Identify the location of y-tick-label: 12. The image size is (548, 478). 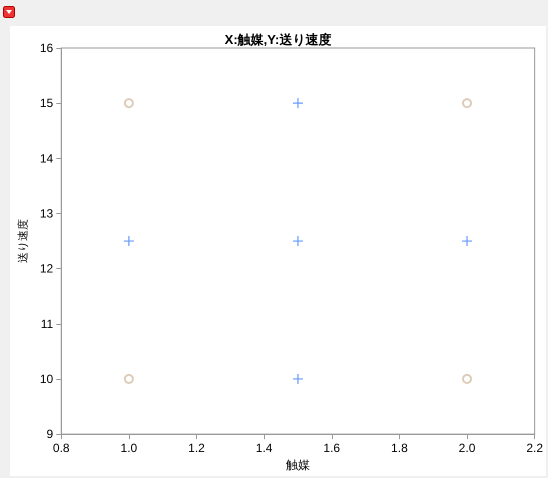
(47, 269).